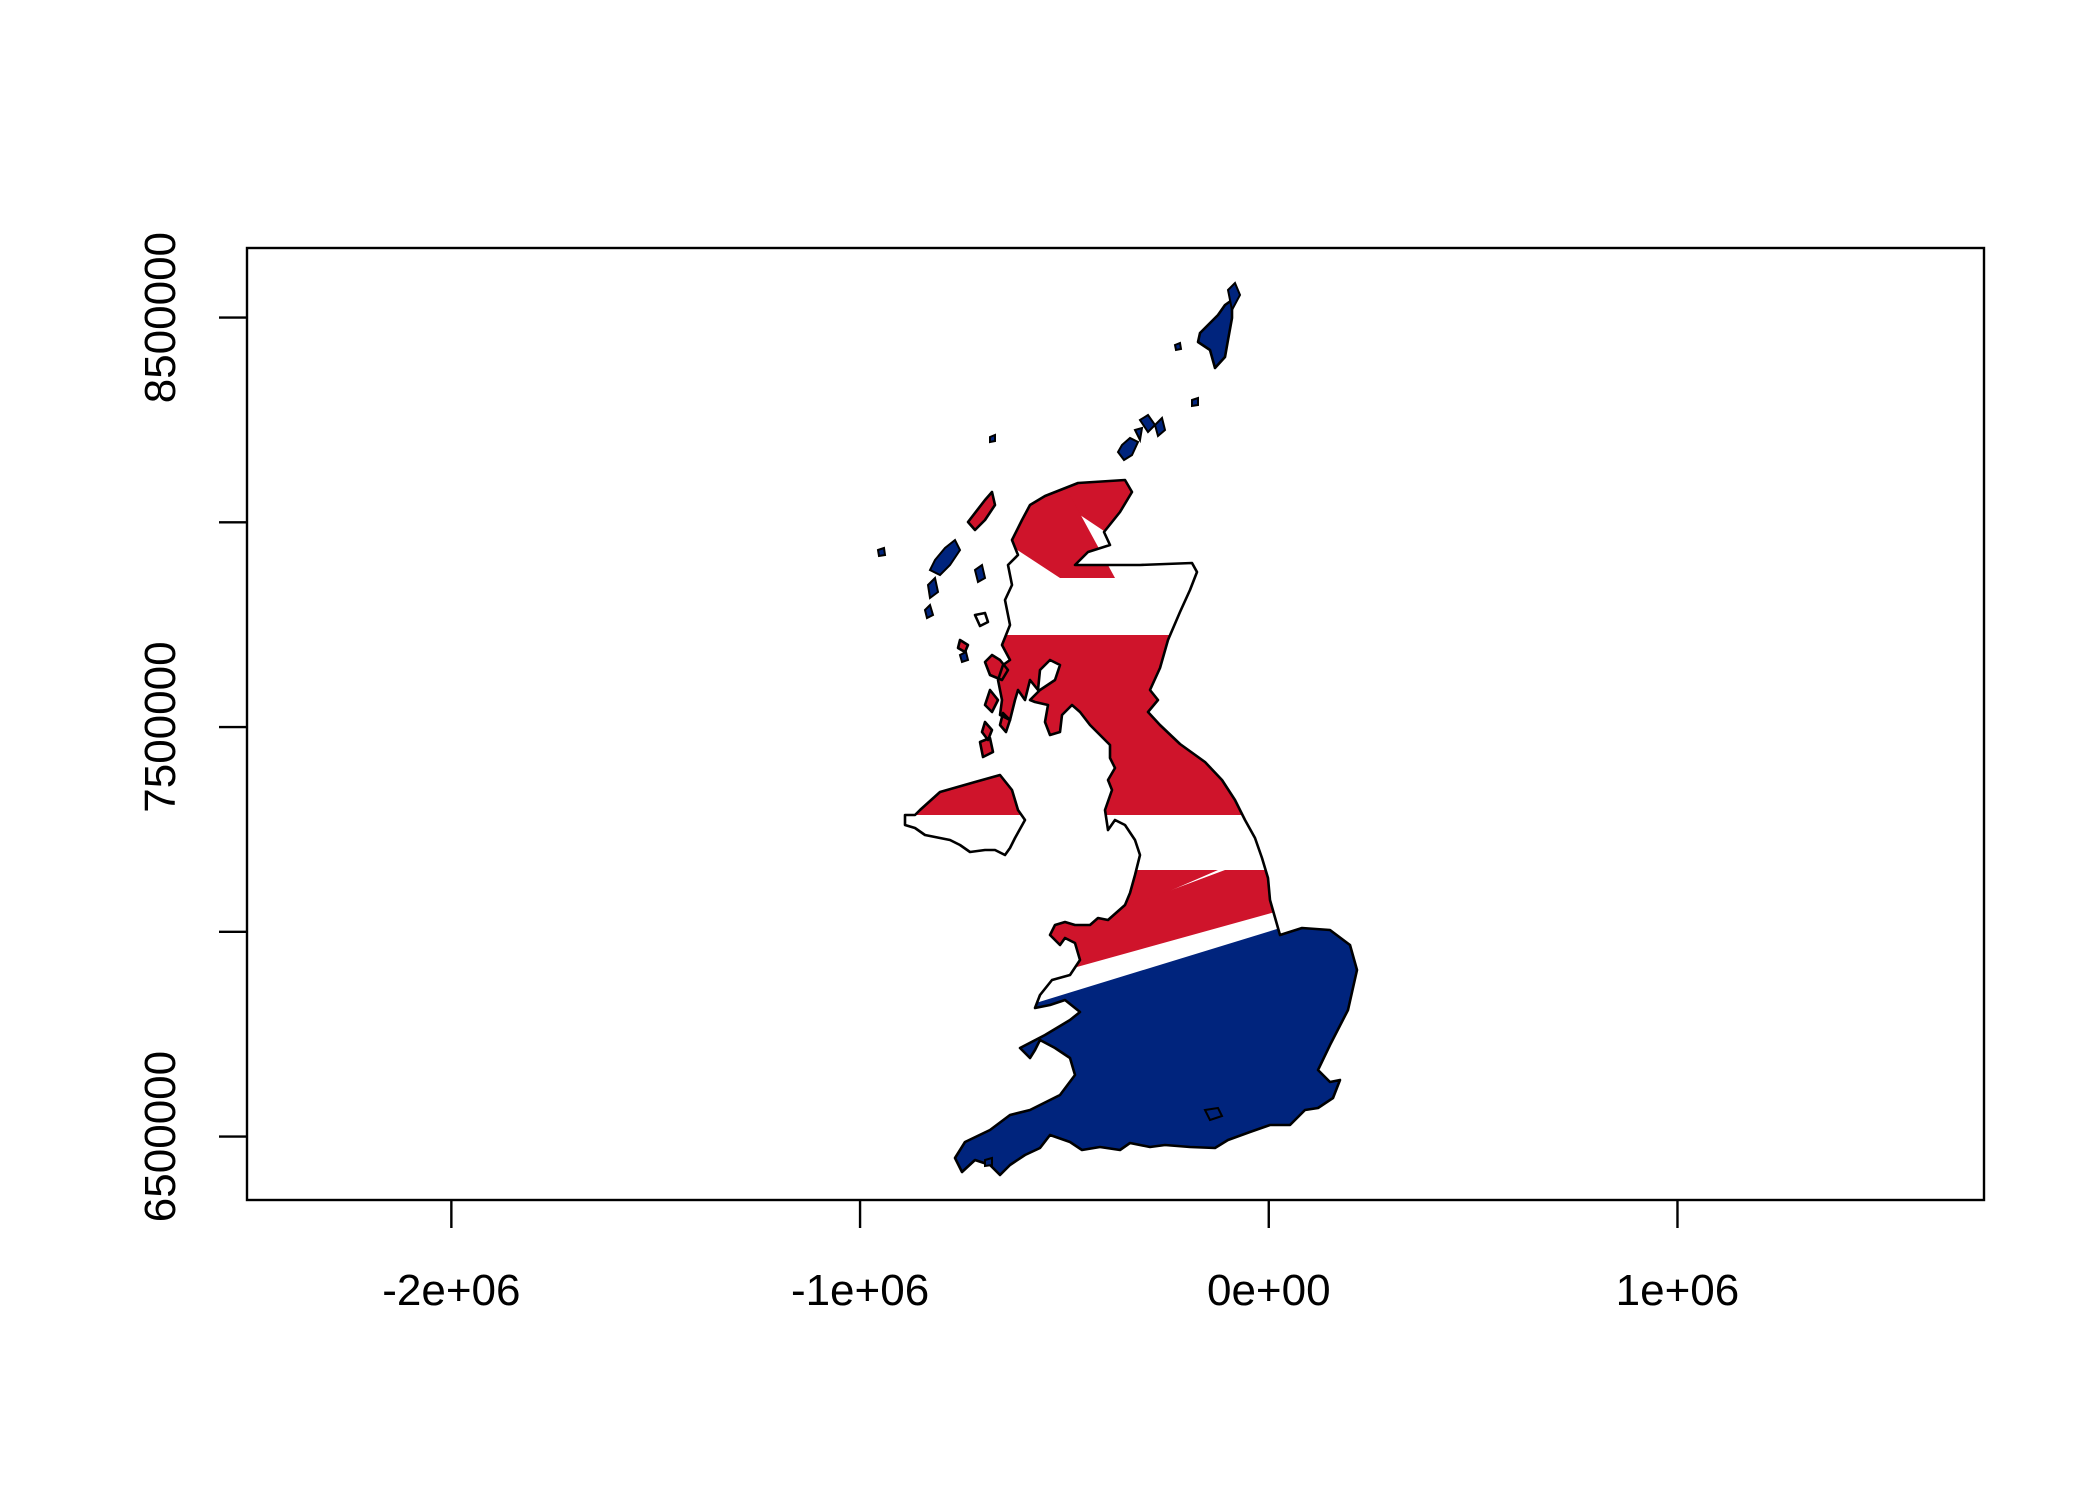 Image resolution: width=2100 pixels, height=1500 pixels. I want to click on y-axis: 6500000 7500000 8500000, so click(191, 727).